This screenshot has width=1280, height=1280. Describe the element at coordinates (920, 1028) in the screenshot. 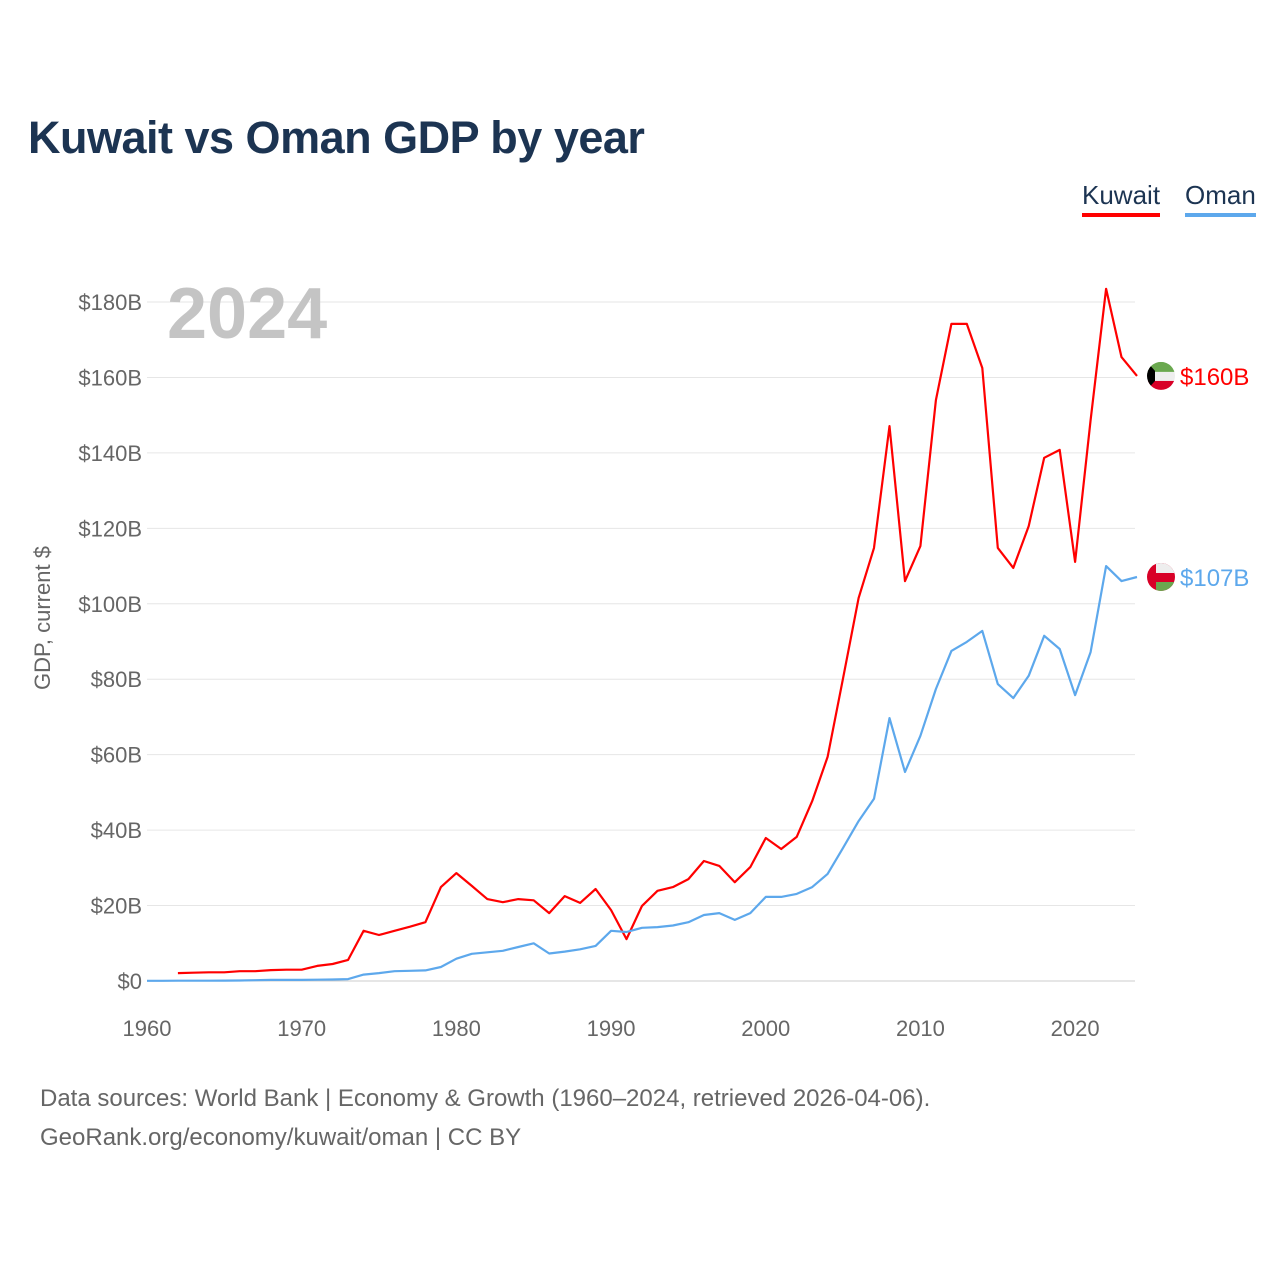

I see `x-tick-label: 2010` at that location.